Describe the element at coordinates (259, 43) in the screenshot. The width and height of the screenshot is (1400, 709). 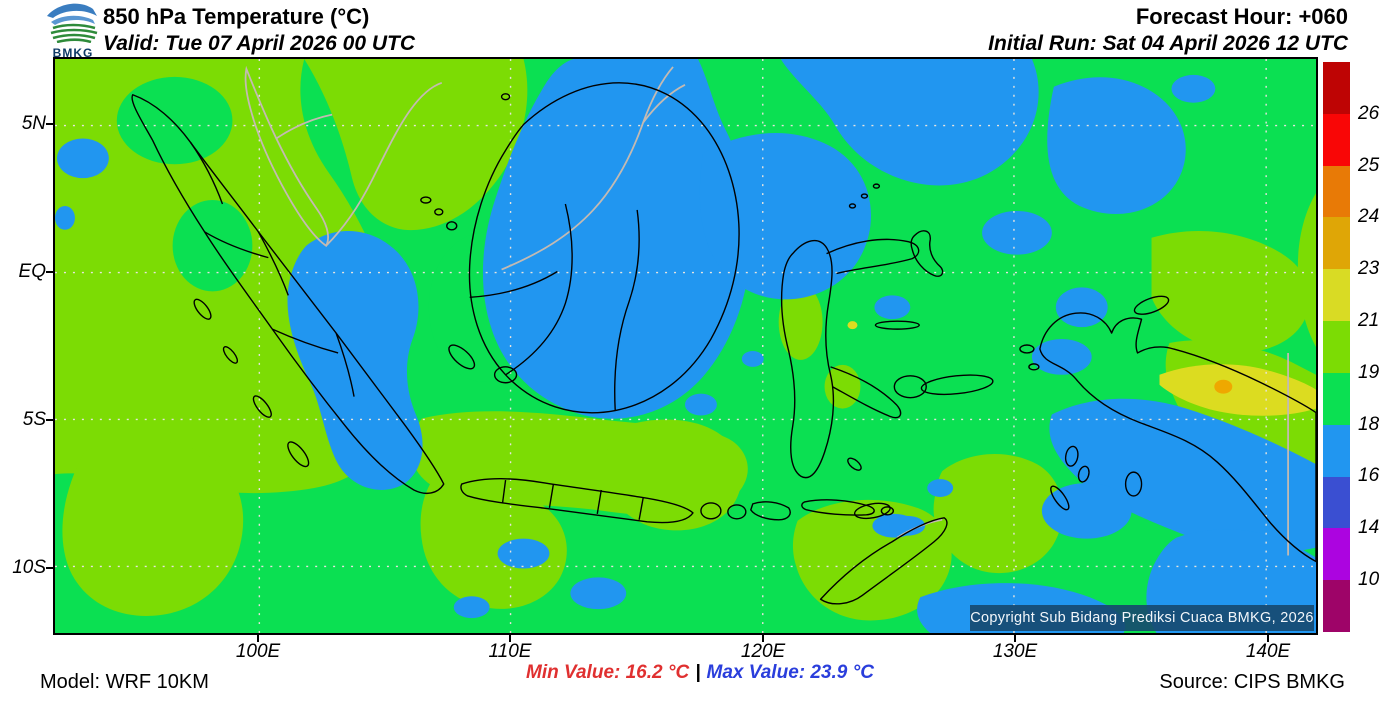
I see `valid-time: Valid: Tue 07 April 2026 00 UTC` at that location.